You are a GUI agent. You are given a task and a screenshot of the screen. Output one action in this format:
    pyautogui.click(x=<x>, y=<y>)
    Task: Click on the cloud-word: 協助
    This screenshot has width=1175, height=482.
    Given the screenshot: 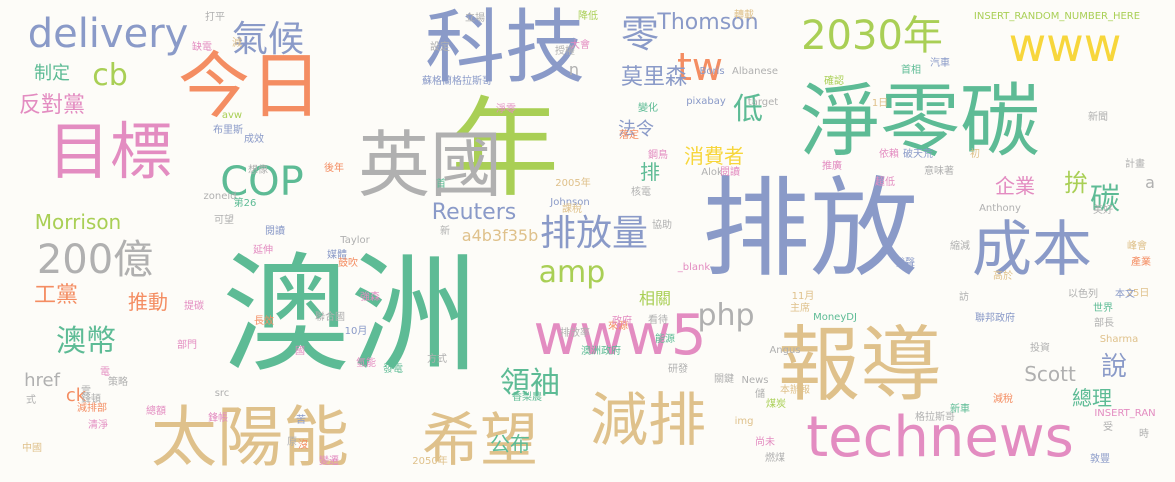 What is the action you would take?
    pyautogui.click(x=662, y=225)
    